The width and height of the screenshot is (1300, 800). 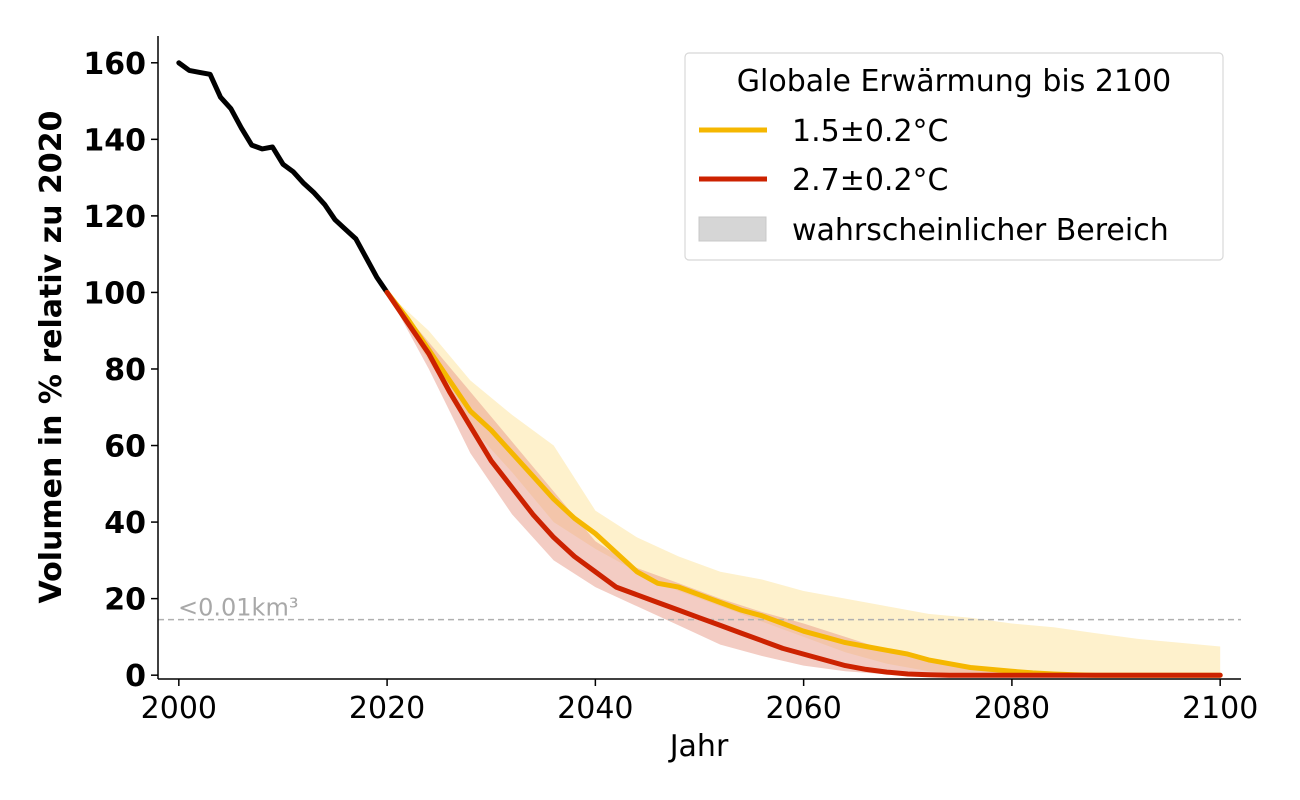 I want to click on legend-entry-1.5c: 1.5±0.2°C, so click(x=870, y=131).